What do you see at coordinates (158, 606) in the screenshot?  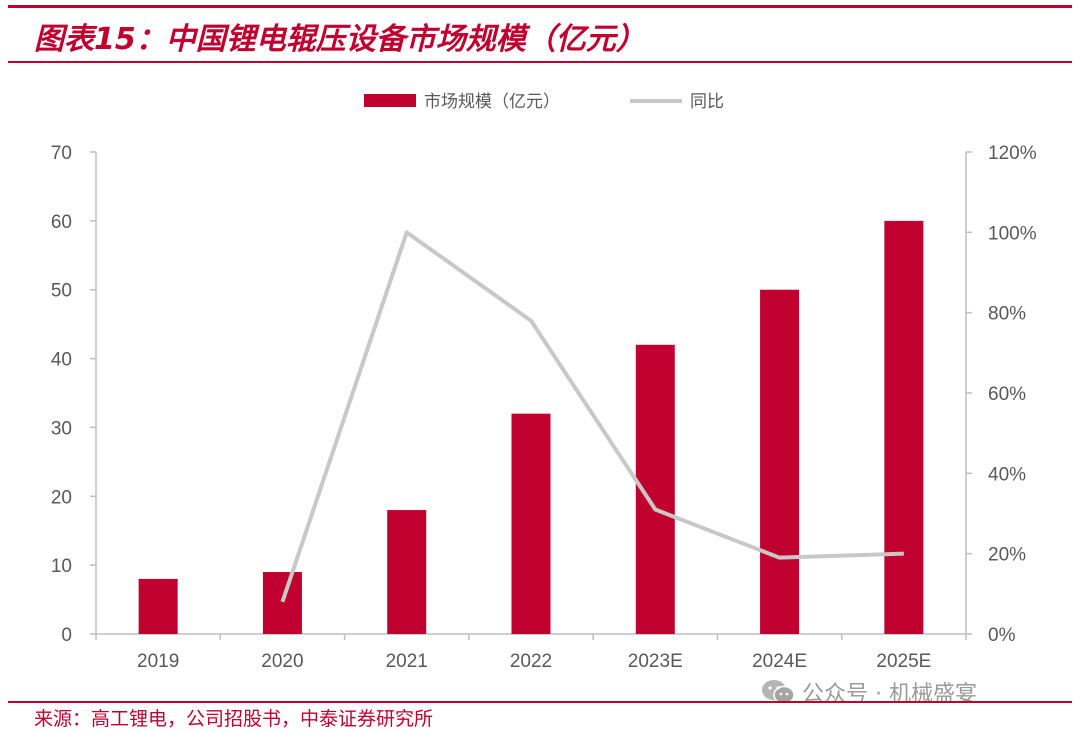 I see `bar-2019` at bounding box center [158, 606].